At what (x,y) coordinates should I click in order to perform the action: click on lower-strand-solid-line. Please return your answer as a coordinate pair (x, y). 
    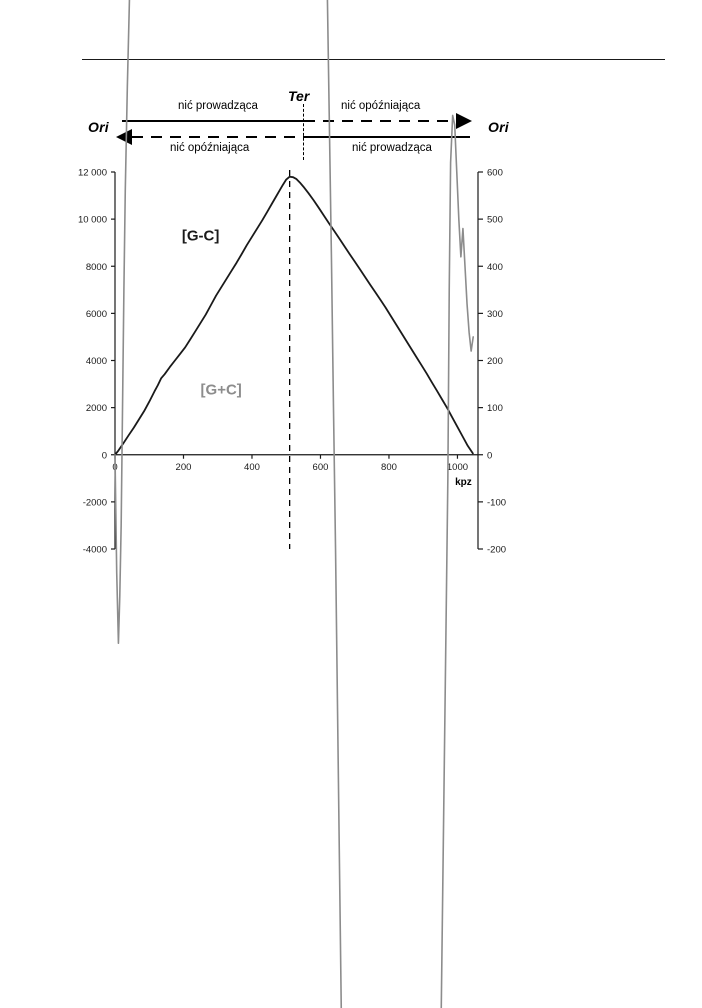
    Looking at the image, I should click on (387, 137).